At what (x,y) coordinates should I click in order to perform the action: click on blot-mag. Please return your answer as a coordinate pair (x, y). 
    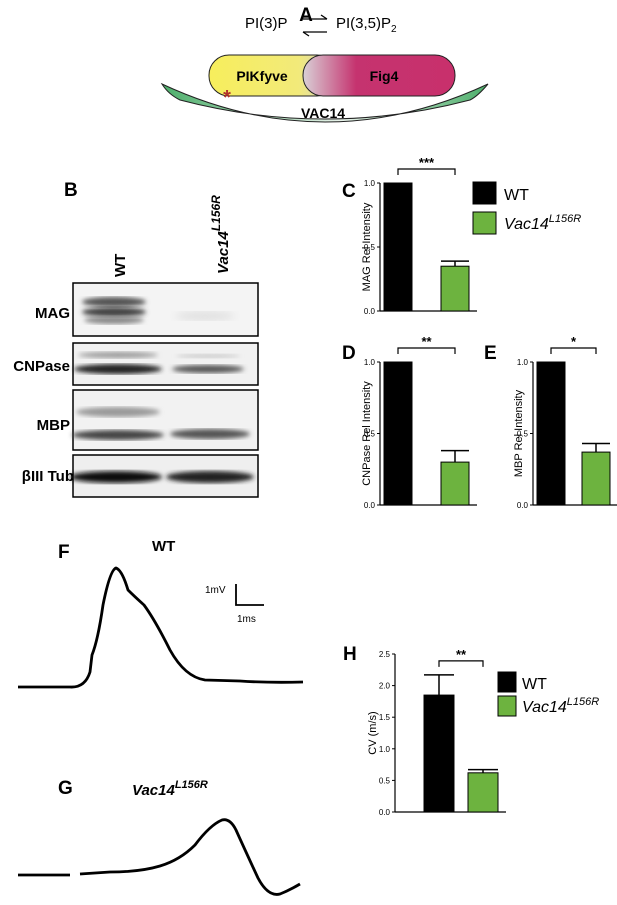
    Looking at the image, I should click on (165, 309).